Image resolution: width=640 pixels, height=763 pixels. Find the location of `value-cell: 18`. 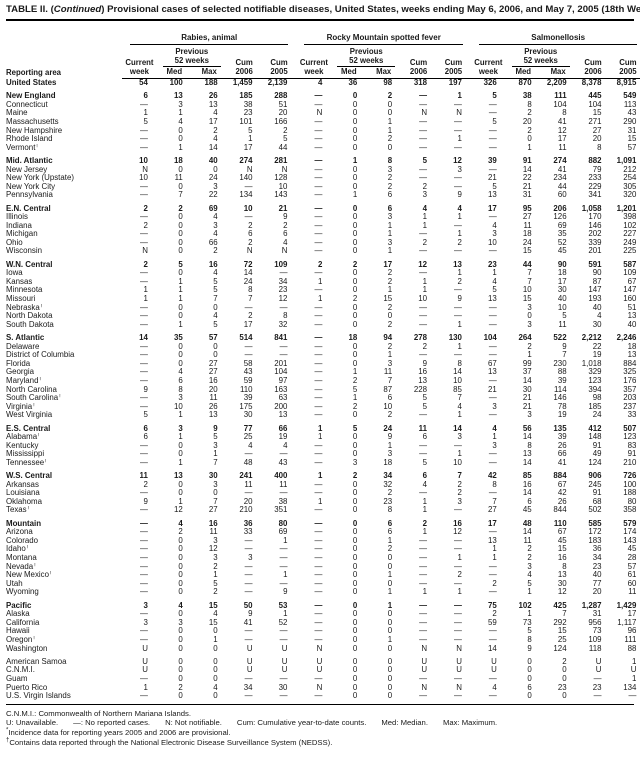

value-cell: 18 is located at coordinates (388, 462).